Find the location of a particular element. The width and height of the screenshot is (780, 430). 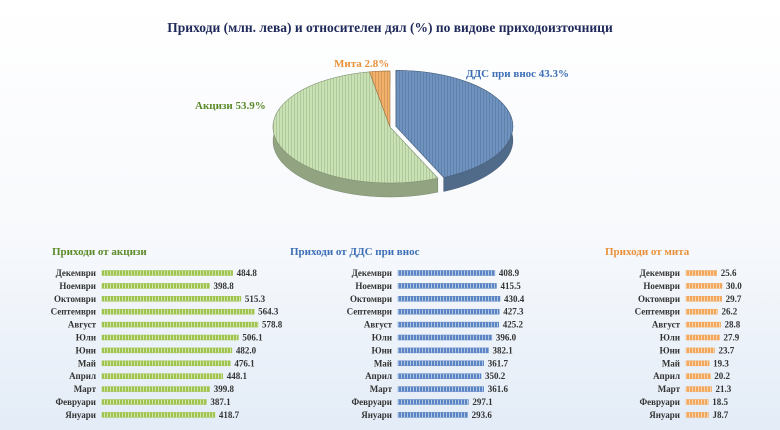

vat-category-label: Юли is located at coordinates (382, 338).